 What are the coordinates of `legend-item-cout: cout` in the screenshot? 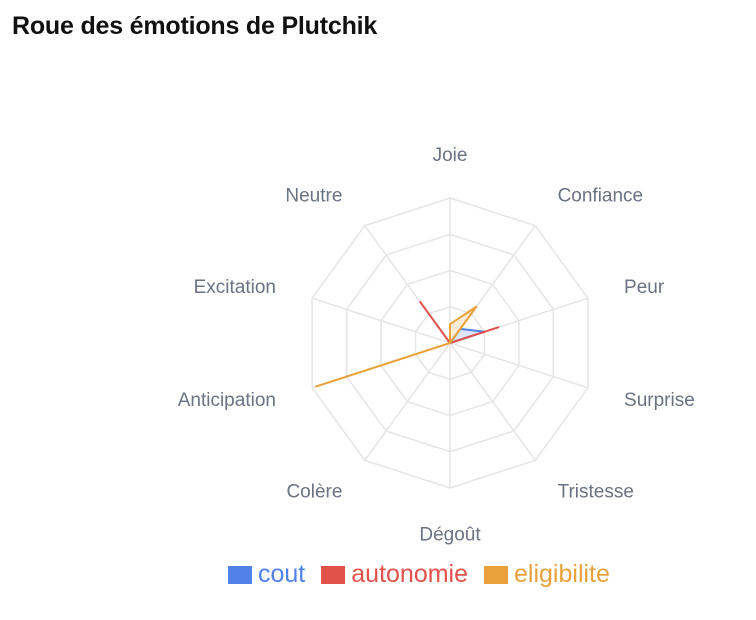 It's located at (266, 574).